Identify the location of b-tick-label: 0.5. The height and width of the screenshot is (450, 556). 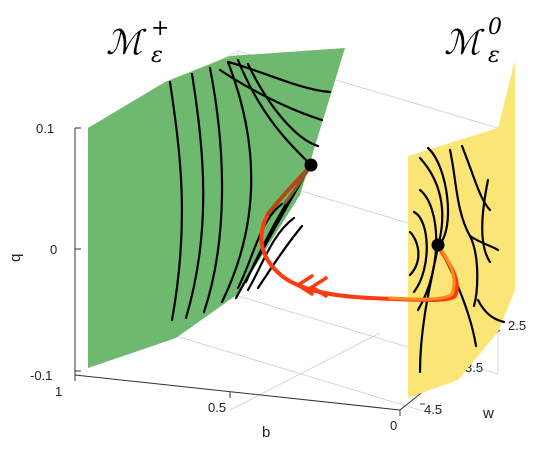
(217, 407).